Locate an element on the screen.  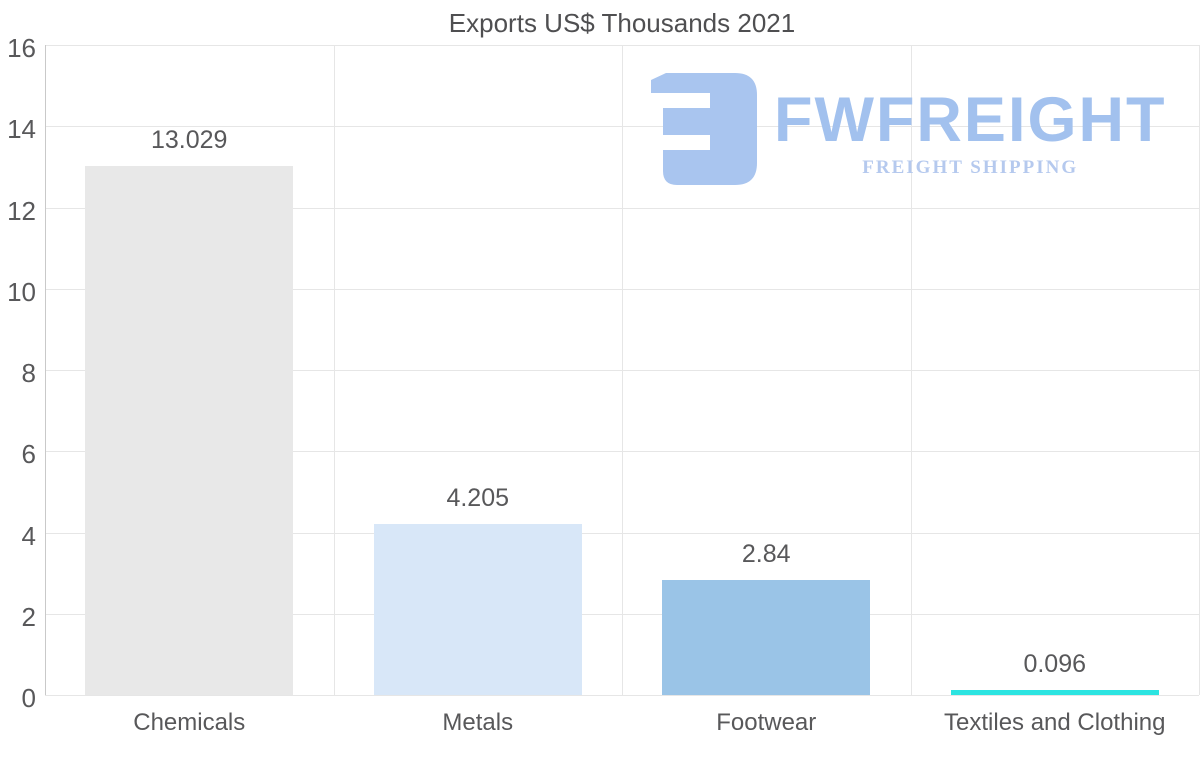
y-axis-tick-label: 8 is located at coordinates (28, 373).